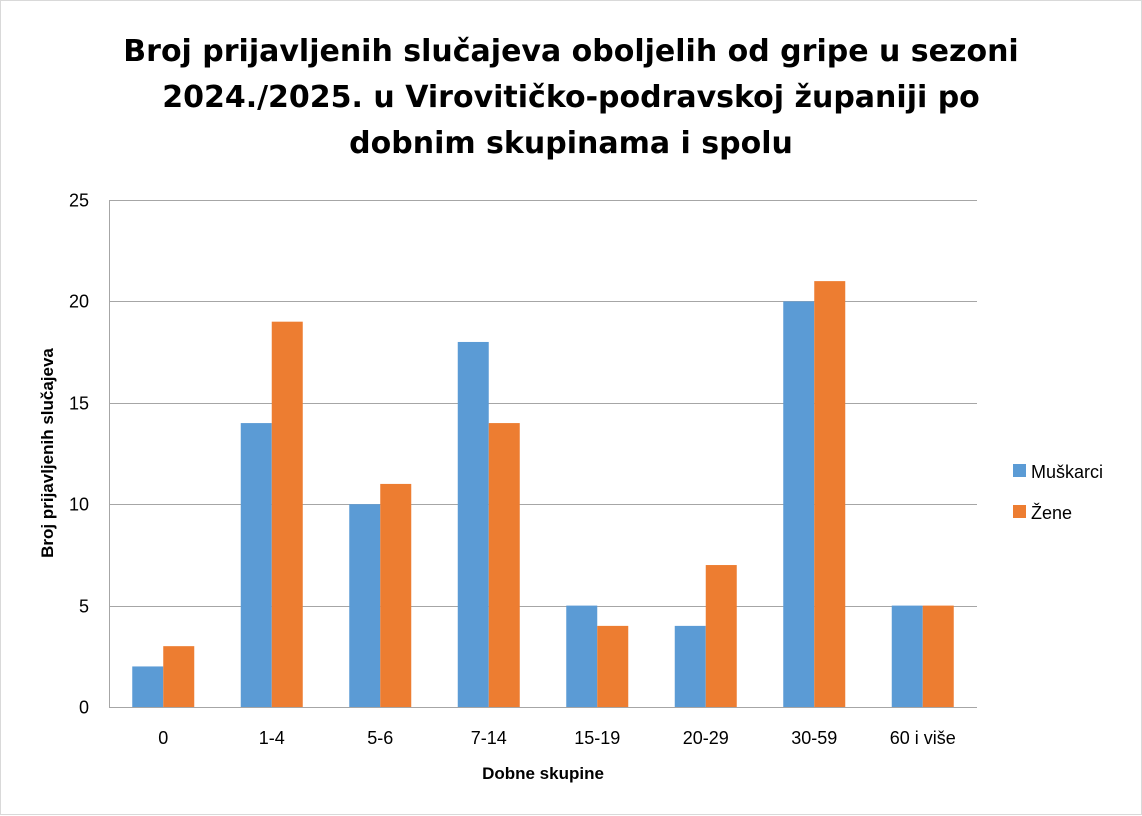 The height and width of the screenshot is (816, 1142). What do you see at coordinates (163, 738) in the screenshot?
I see `x-tick-label: 0` at bounding box center [163, 738].